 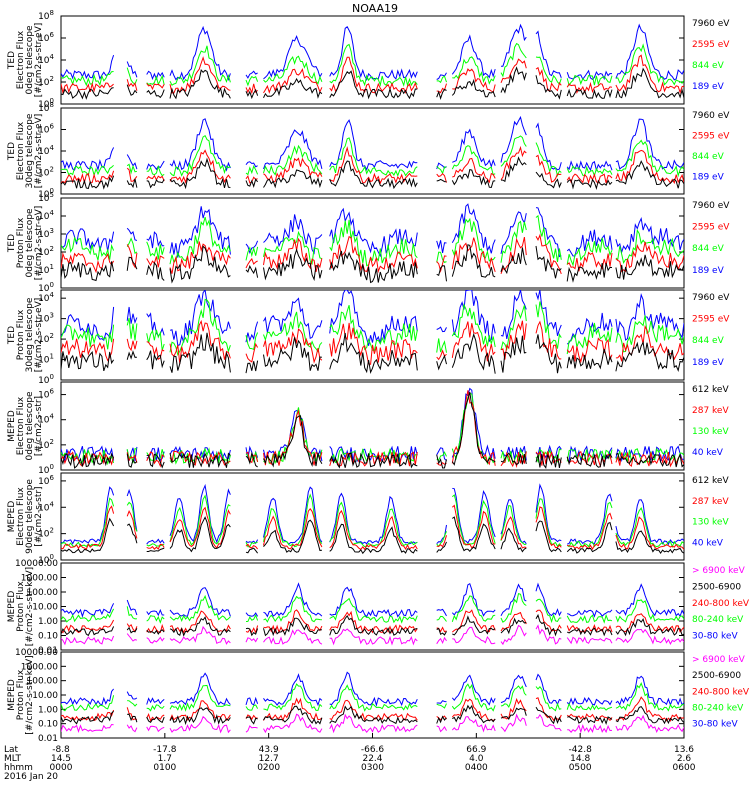 I want to click on x-tick-label: 0400, so click(x=476, y=768).